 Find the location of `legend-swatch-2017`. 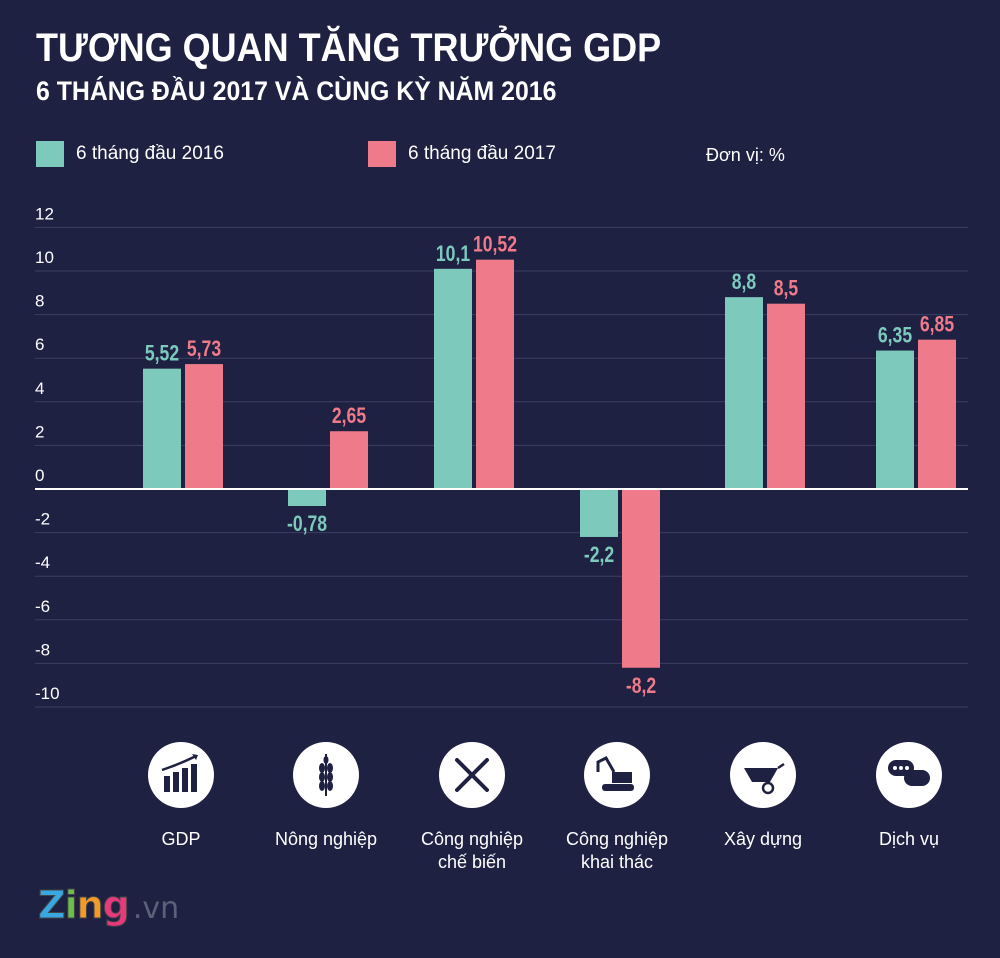

legend-swatch-2017 is located at coordinates (382, 154).